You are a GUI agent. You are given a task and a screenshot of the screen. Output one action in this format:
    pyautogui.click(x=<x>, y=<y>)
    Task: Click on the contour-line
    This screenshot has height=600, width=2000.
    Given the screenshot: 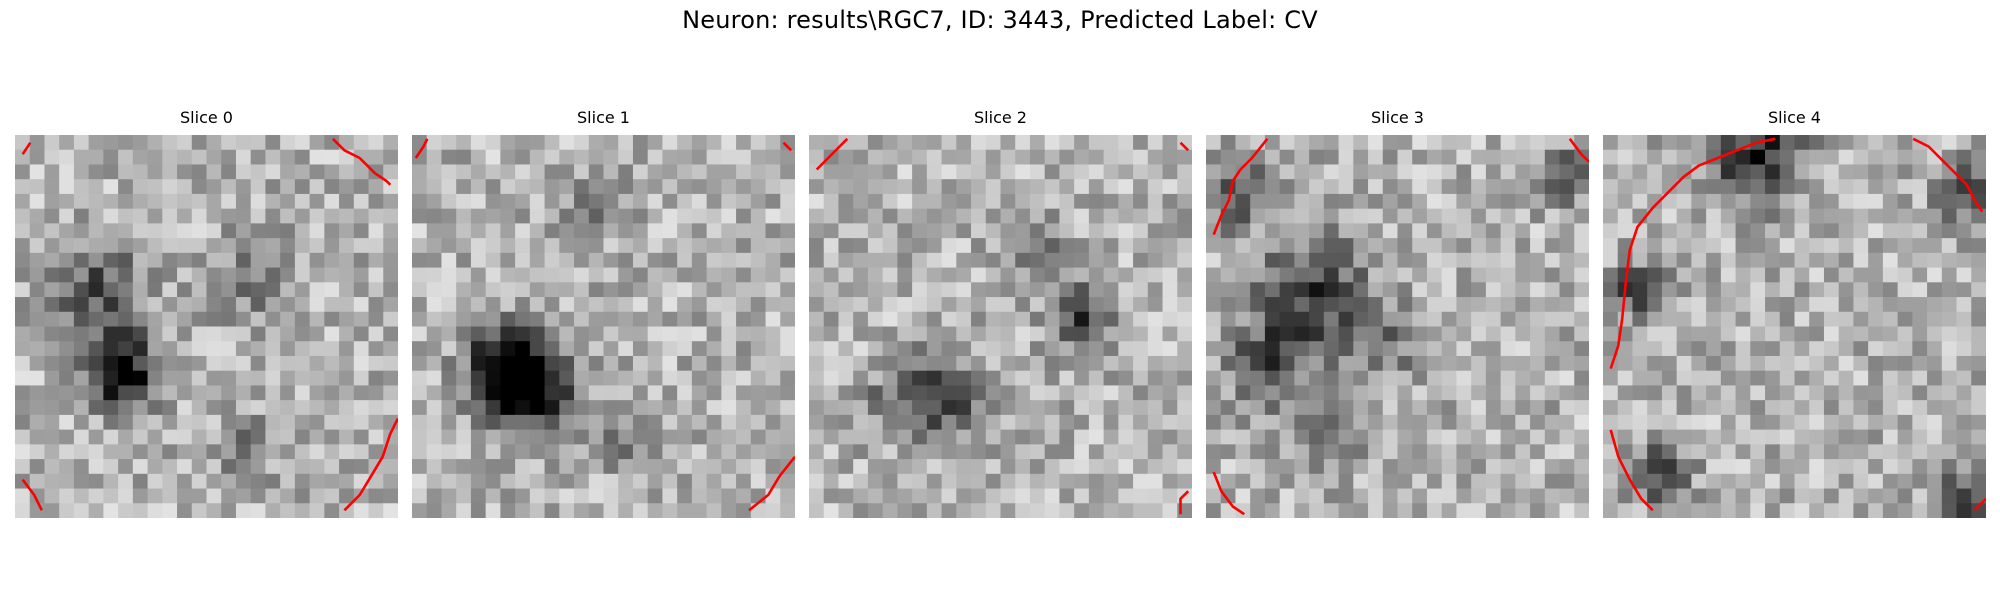 What is the action you would take?
    pyautogui.click(x=1631, y=470)
    